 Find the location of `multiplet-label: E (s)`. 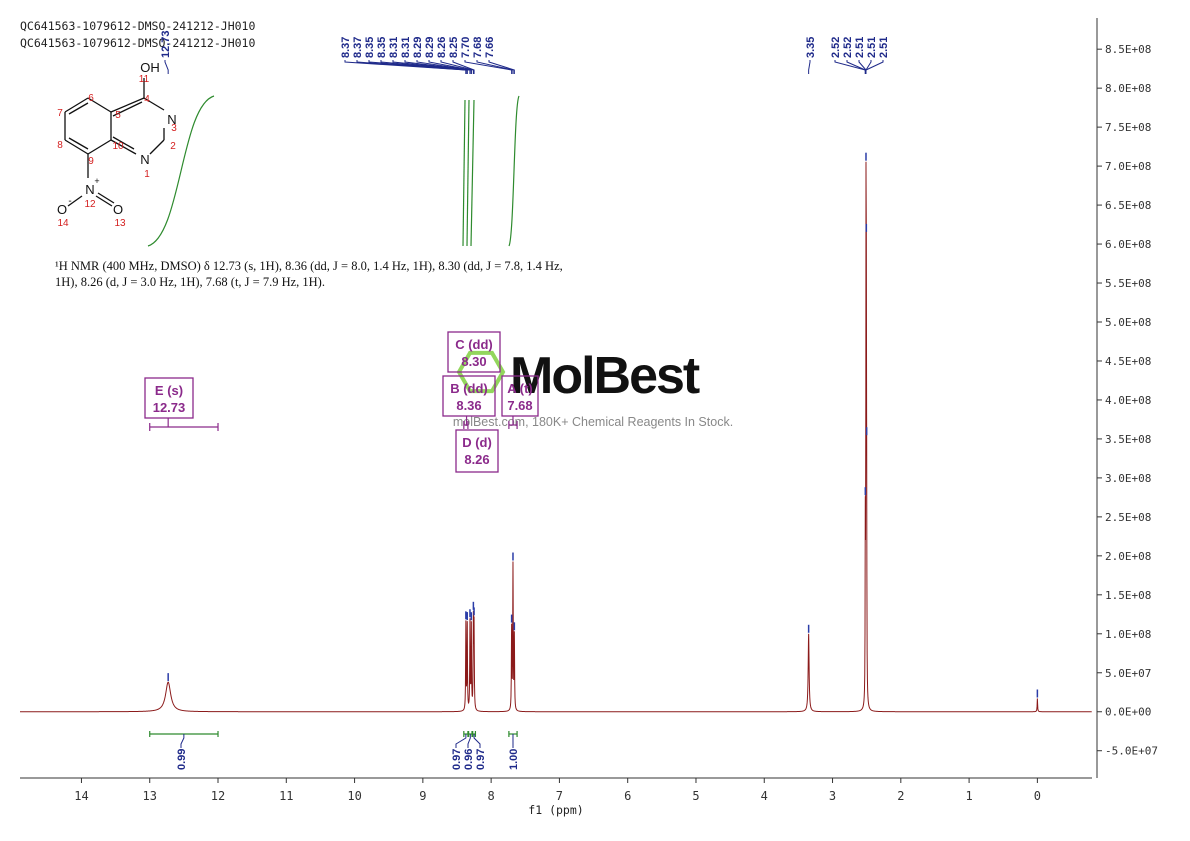

multiplet-label: E (s) is located at coordinates (169, 390).